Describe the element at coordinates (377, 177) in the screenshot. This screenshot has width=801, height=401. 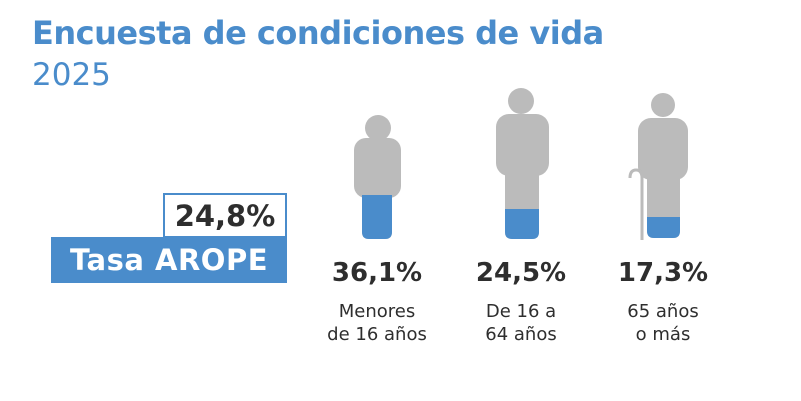
I see `child-figure-icon` at that location.